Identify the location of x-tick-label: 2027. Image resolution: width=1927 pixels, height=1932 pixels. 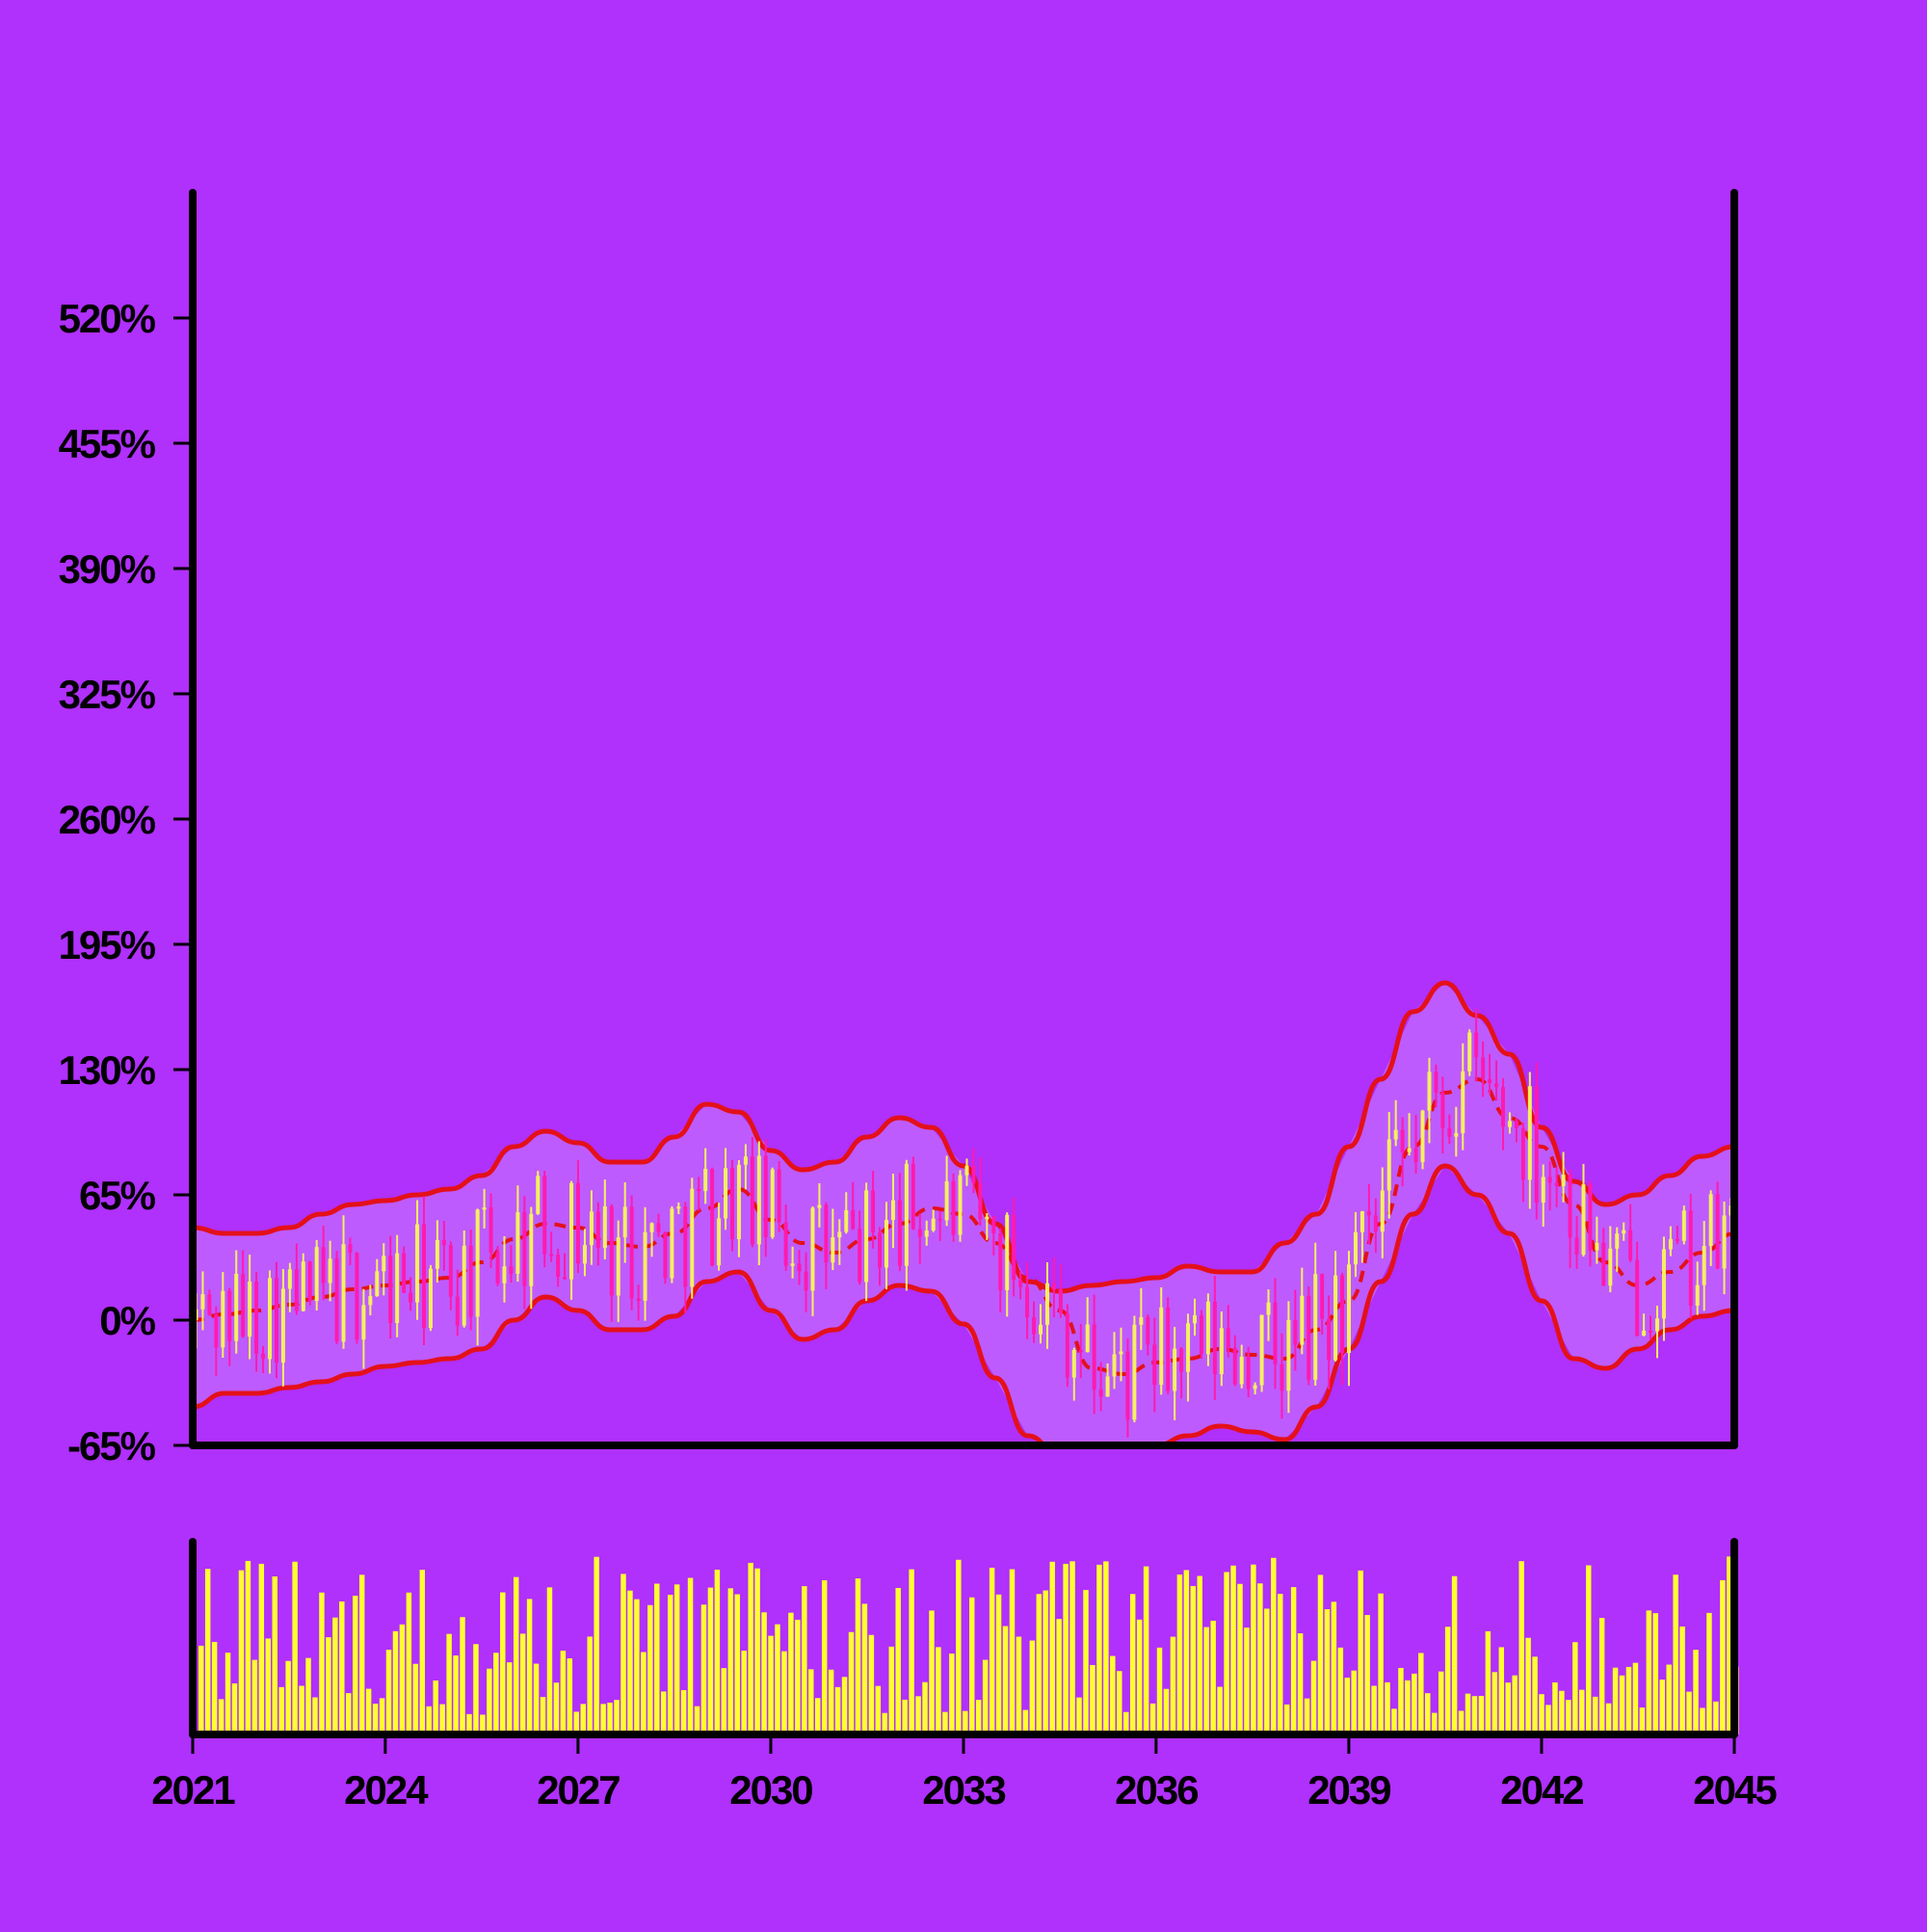
(578, 1790).